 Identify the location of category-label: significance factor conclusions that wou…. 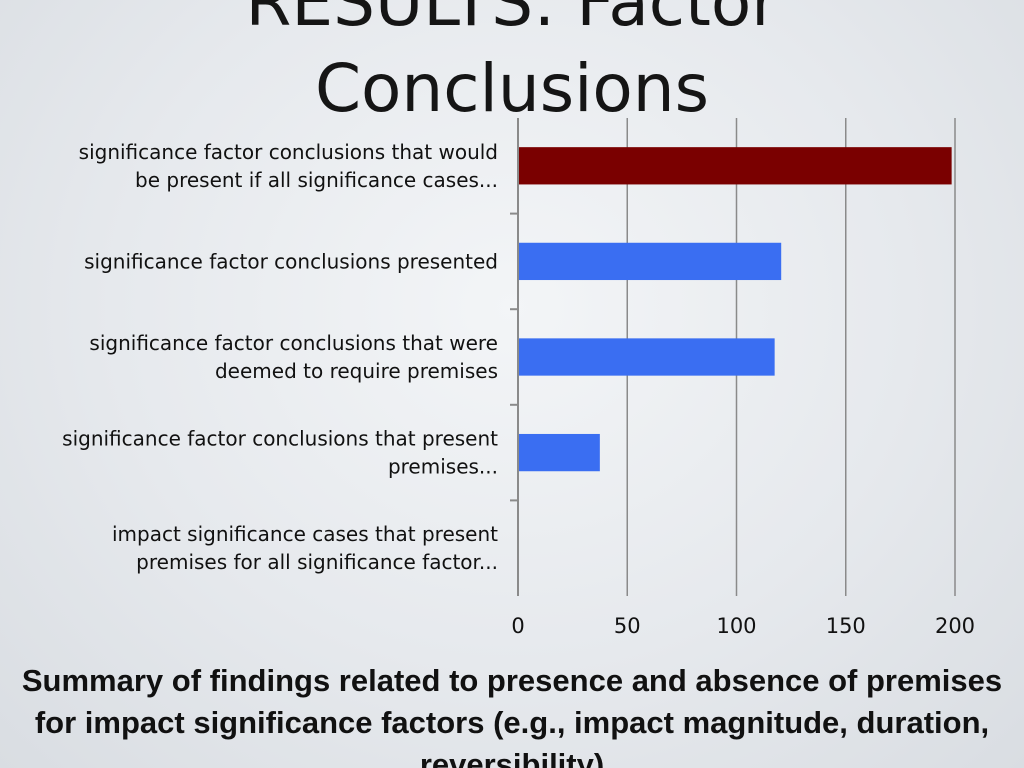
(288, 166).